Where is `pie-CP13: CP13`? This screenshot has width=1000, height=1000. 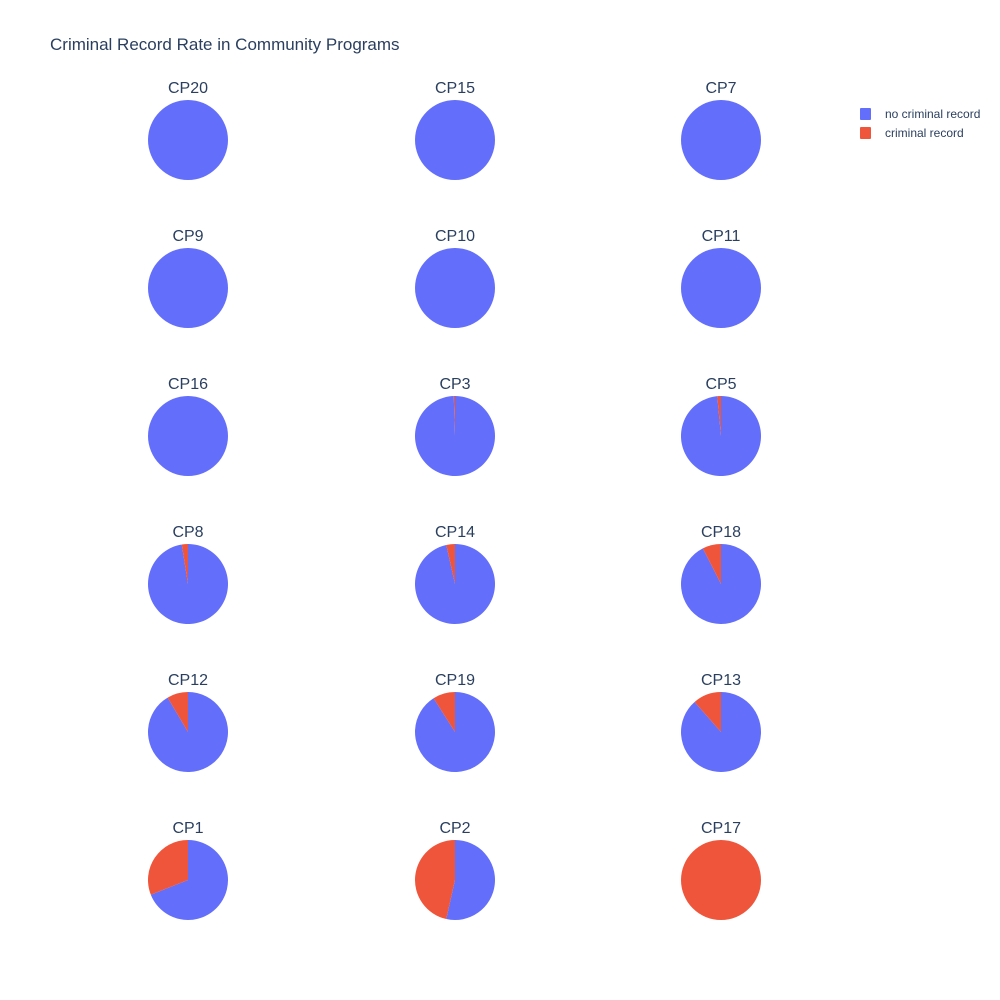
pie-CP13: CP13 is located at coordinates (720, 722).